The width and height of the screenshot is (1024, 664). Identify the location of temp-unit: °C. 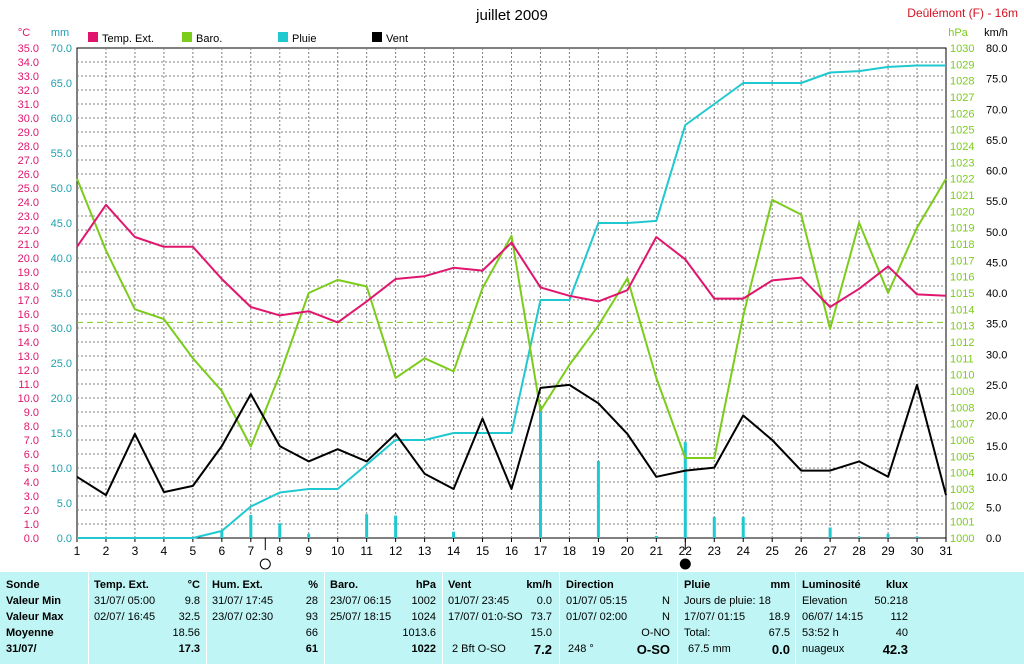
(193, 585).